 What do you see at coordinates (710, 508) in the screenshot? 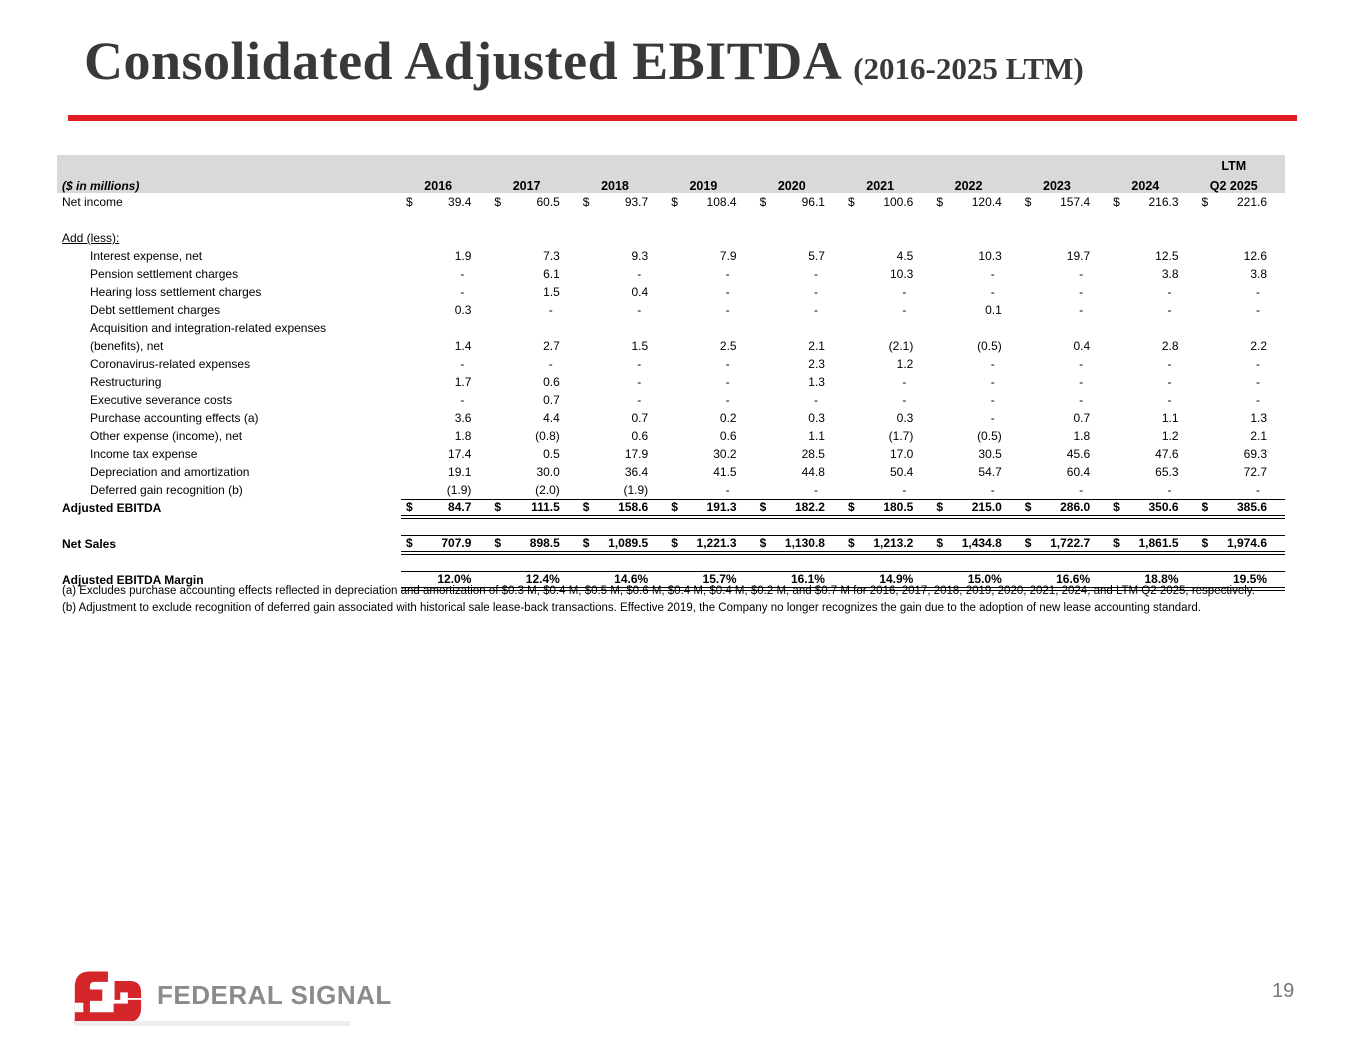
I see `value-cell: $191.3` at bounding box center [710, 508].